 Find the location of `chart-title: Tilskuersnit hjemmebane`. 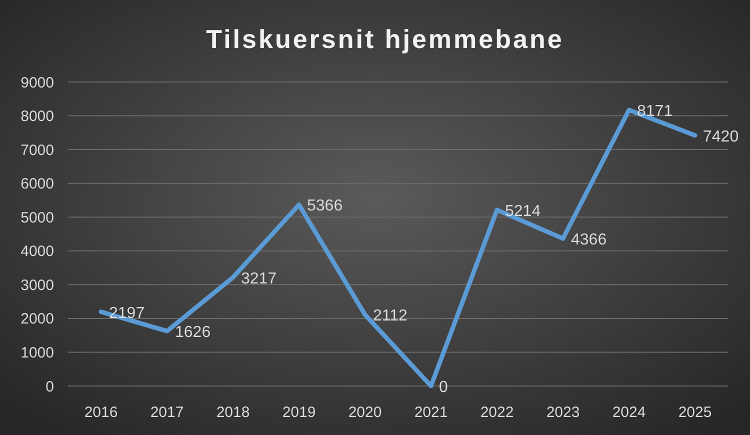

chart-title: Tilskuersnit hjemmebane is located at coordinates (385, 39).